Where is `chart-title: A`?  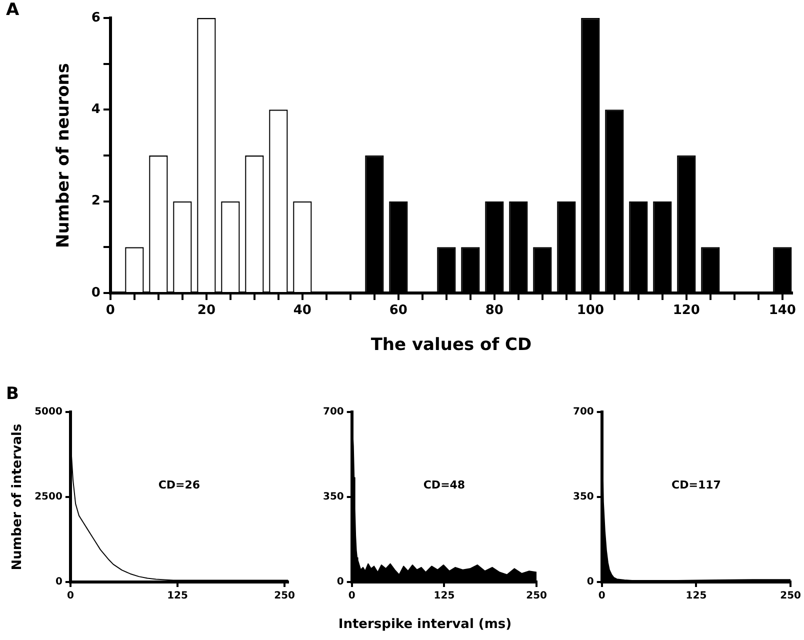
chart-title: A is located at coordinates (13, 10).